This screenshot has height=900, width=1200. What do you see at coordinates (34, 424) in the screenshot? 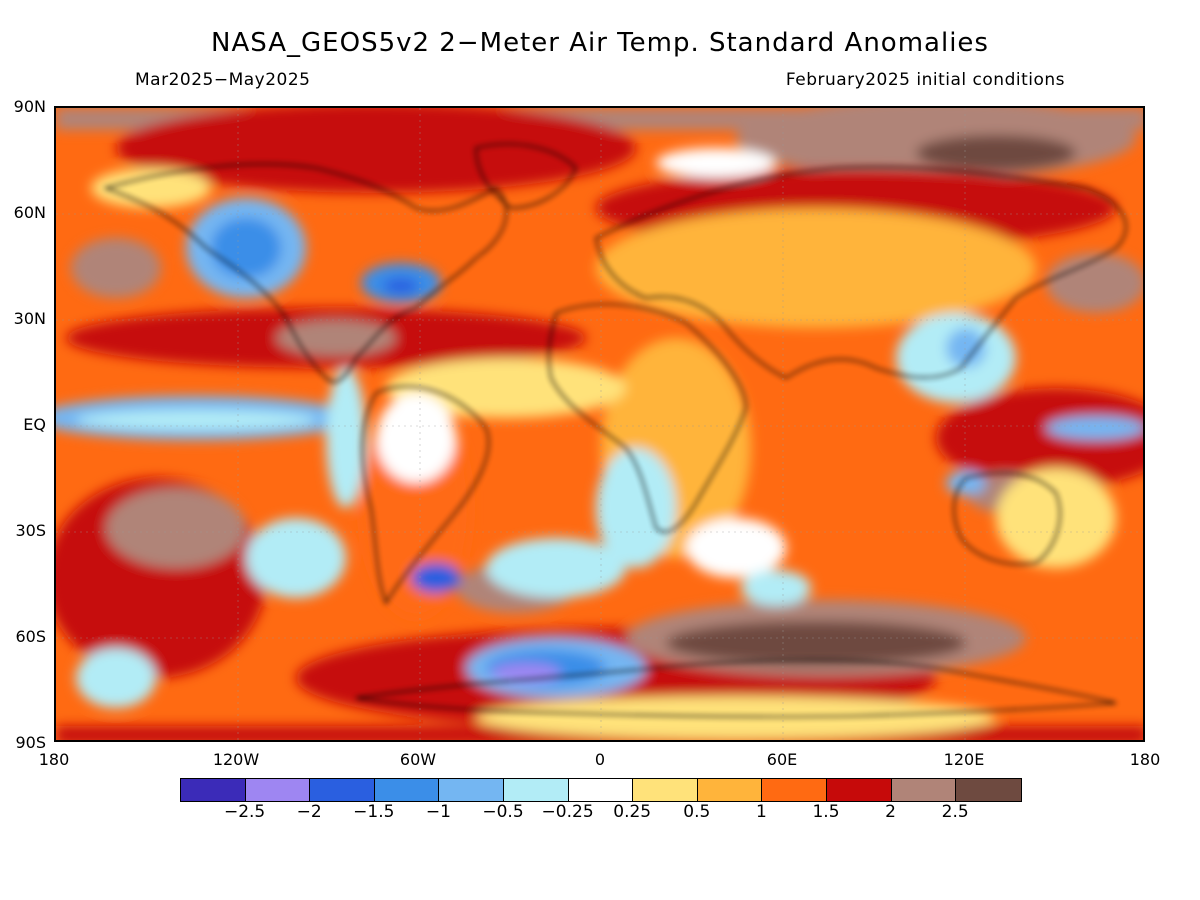
I see `lat-label-eq: EQ` at bounding box center [34, 424].